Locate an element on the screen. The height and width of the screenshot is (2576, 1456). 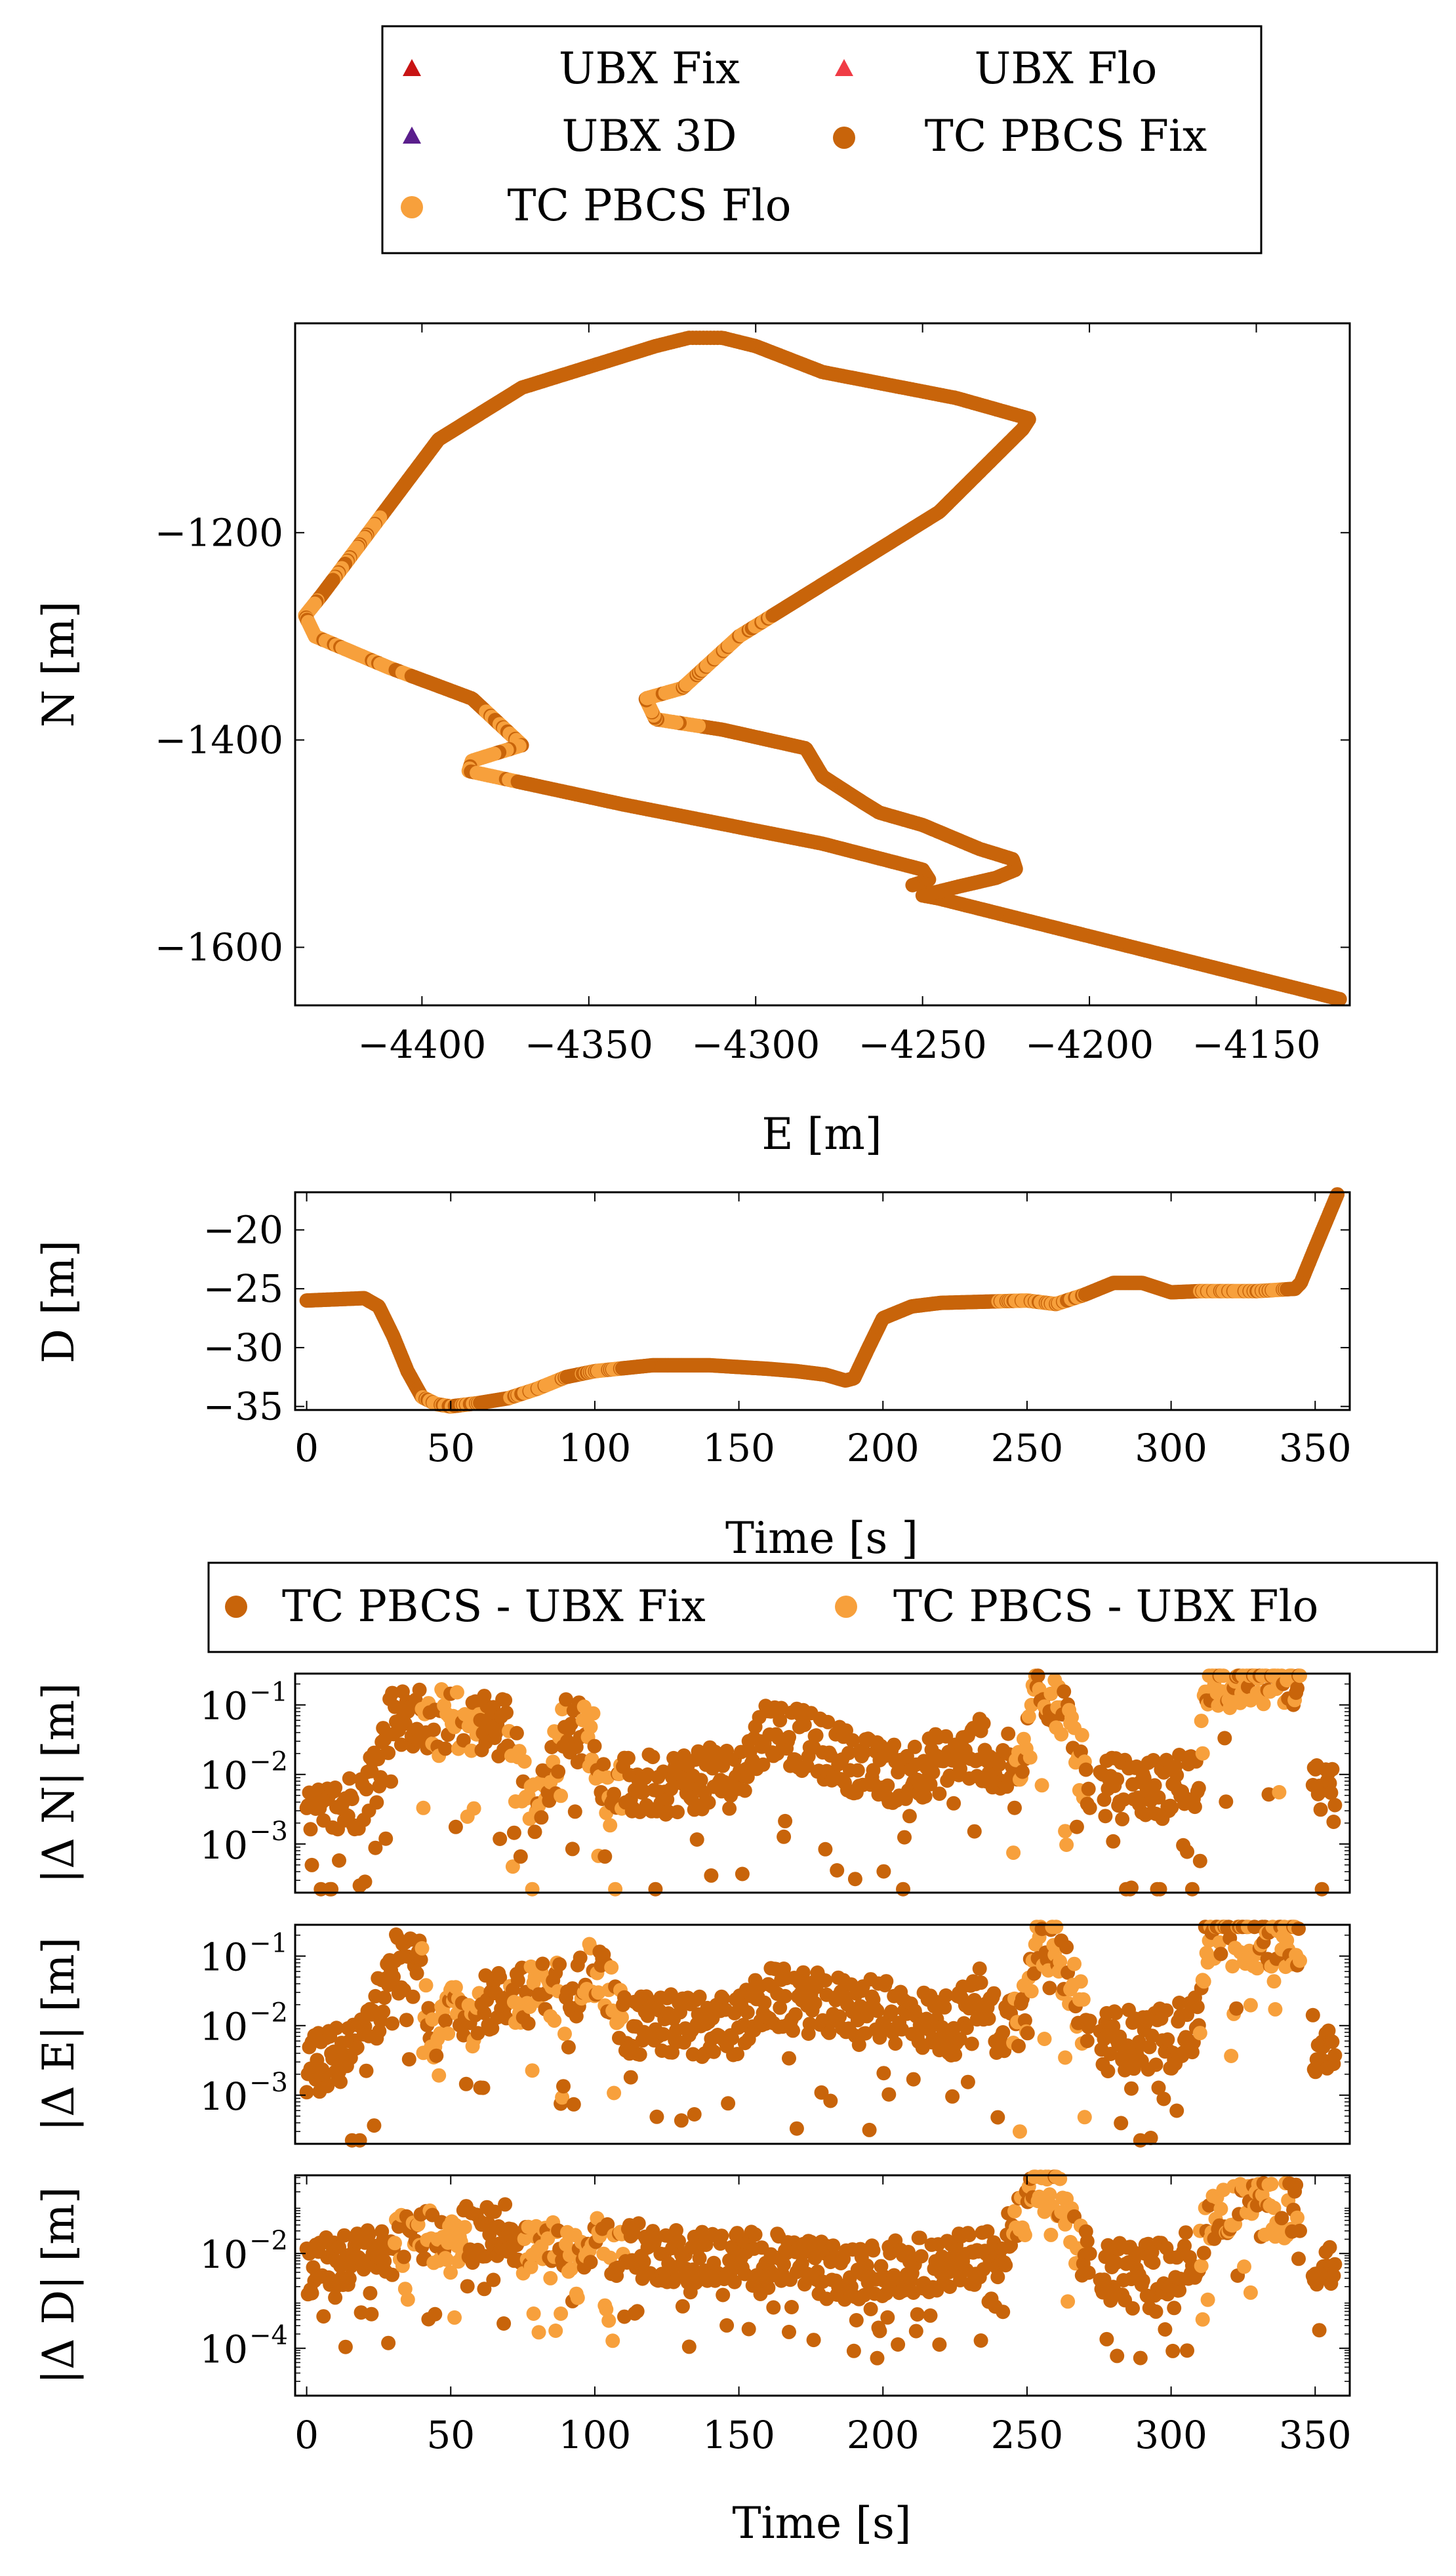
legend-entry-diff-fix: TC PBCS - UBX Fix is located at coordinates (465, 1606).